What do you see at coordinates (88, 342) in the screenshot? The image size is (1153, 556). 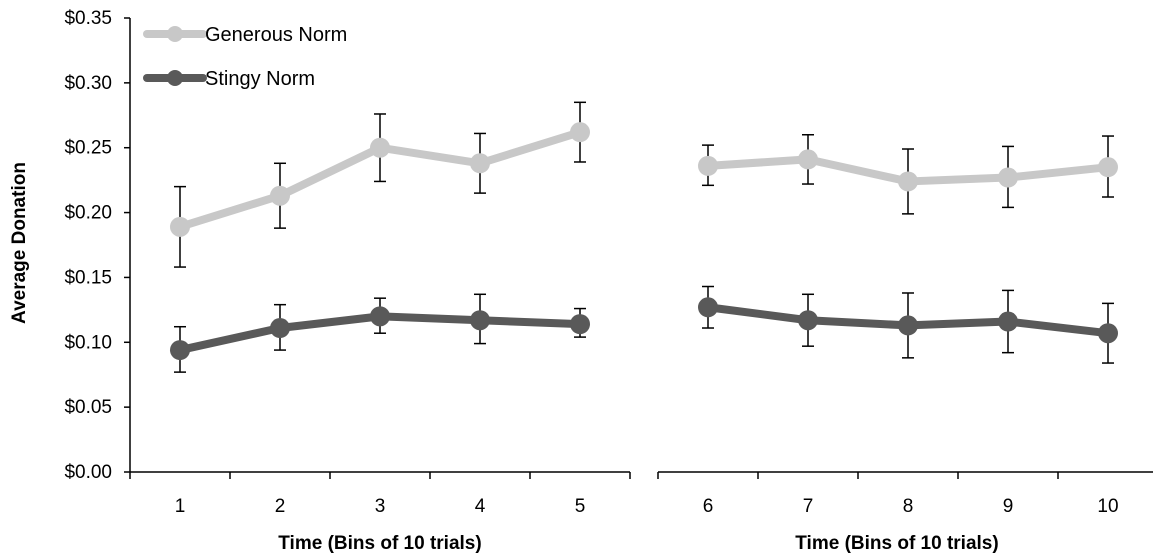 I see `y-tick-label: $0.10` at bounding box center [88, 342].